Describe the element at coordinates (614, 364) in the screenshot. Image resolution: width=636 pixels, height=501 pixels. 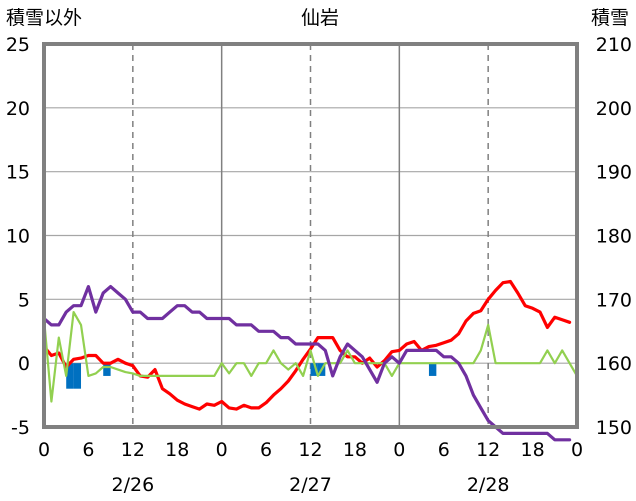
I see `right-tick-label: 160` at that location.